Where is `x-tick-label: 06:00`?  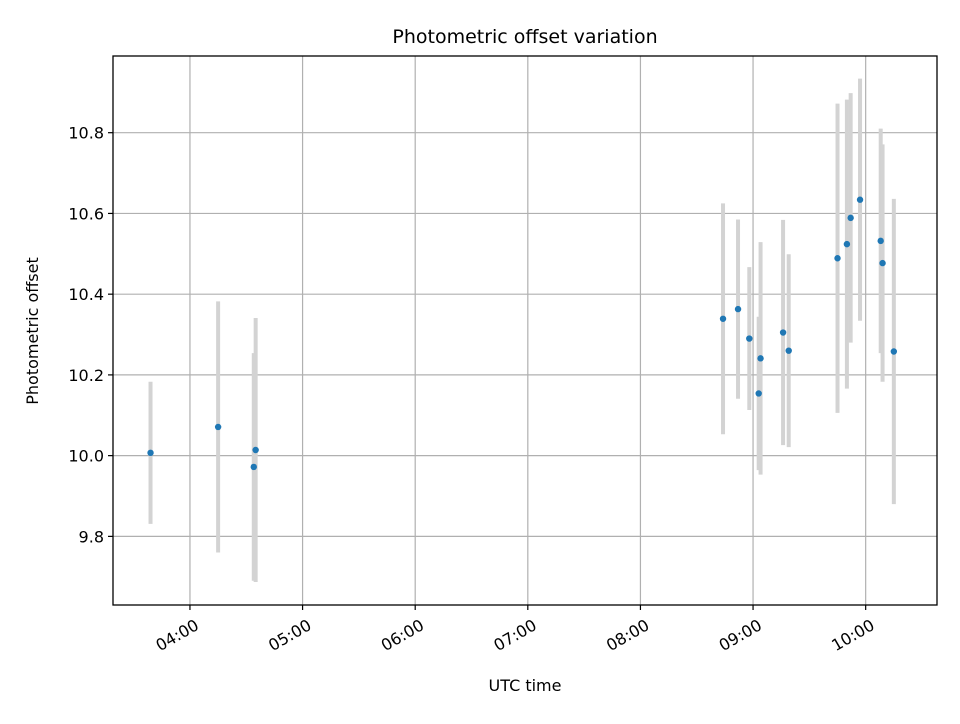
x-tick-label: 06:00 is located at coordinates (402, 635).